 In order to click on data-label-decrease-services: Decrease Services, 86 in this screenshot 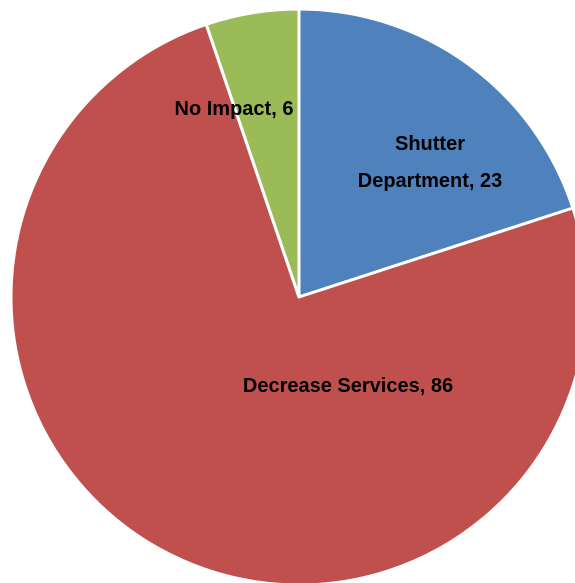, I will do `click(348, 386)`.